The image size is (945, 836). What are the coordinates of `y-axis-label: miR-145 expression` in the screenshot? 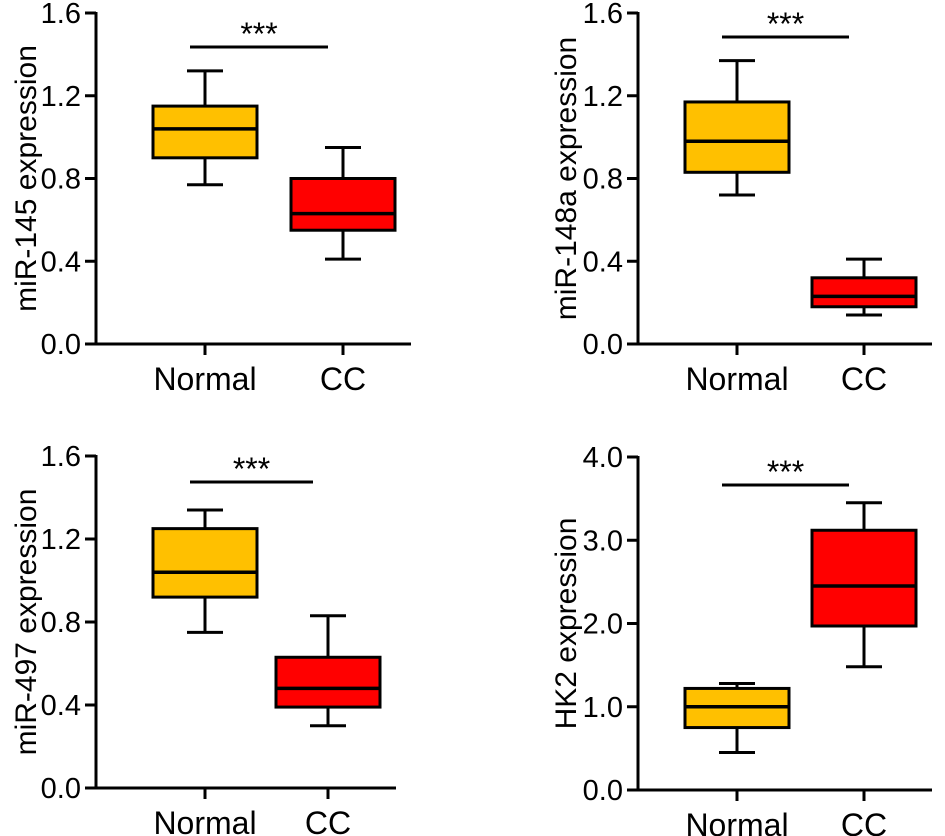 It's located at (26, 178).